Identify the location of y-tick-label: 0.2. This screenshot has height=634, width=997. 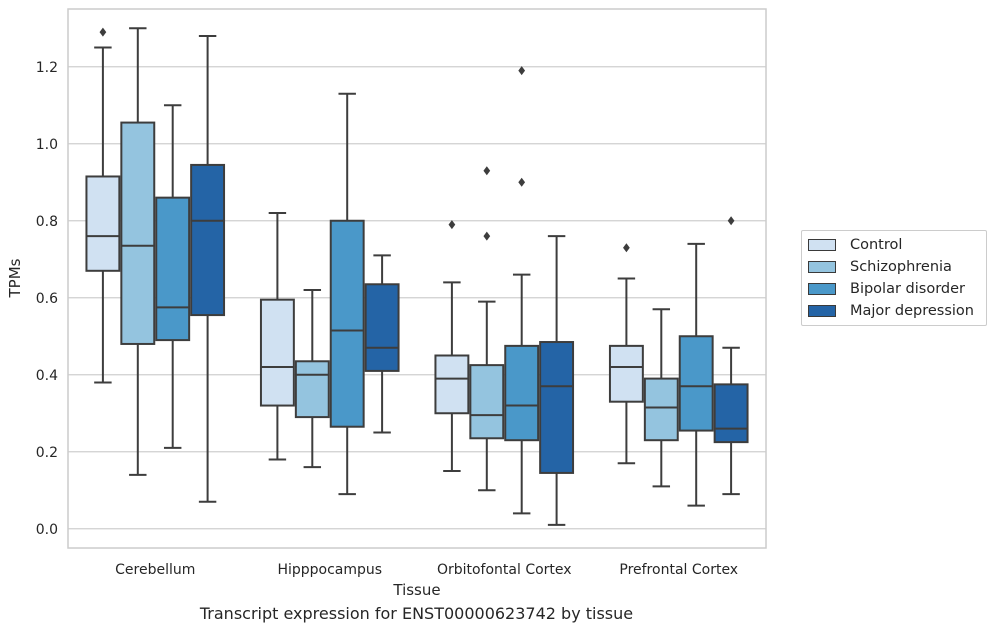
(47, 453).